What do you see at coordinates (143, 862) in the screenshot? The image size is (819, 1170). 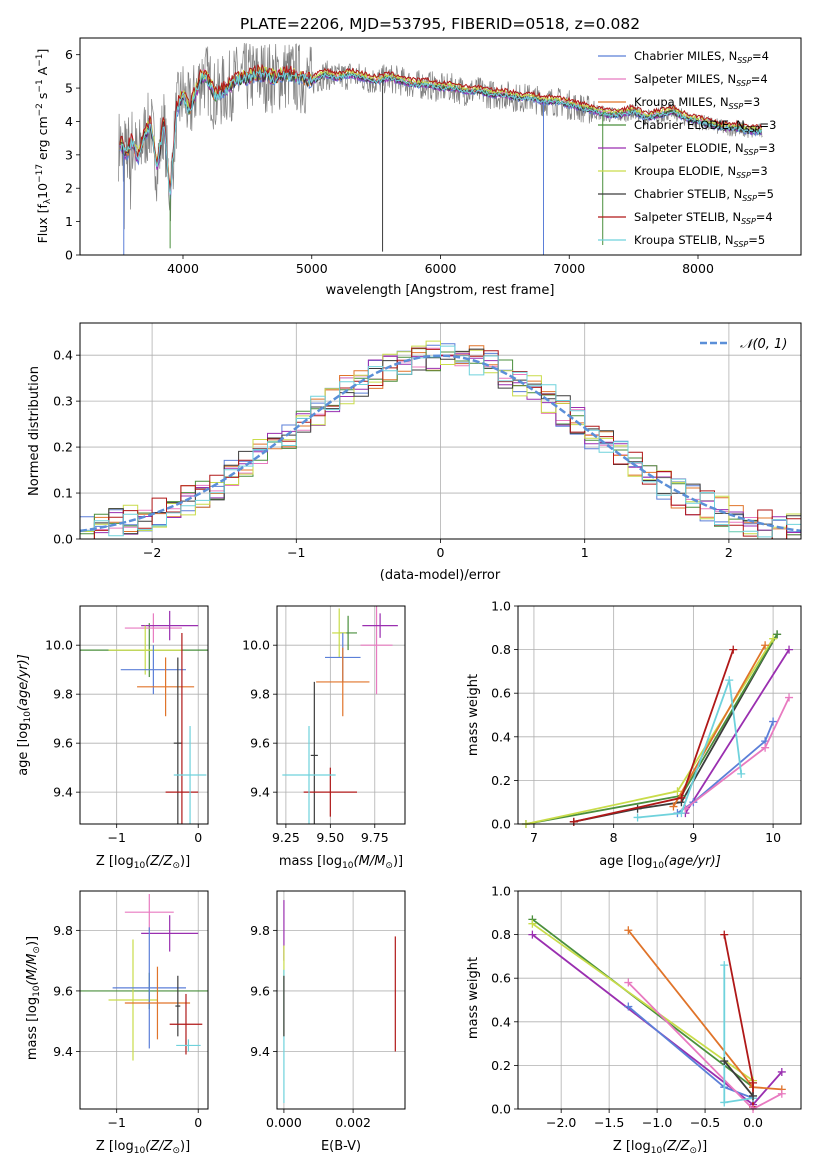 I see `age-vs-metallicity-xlabel: Z [log10(Z/Z⊙)]` at bounding box center [143, 862].